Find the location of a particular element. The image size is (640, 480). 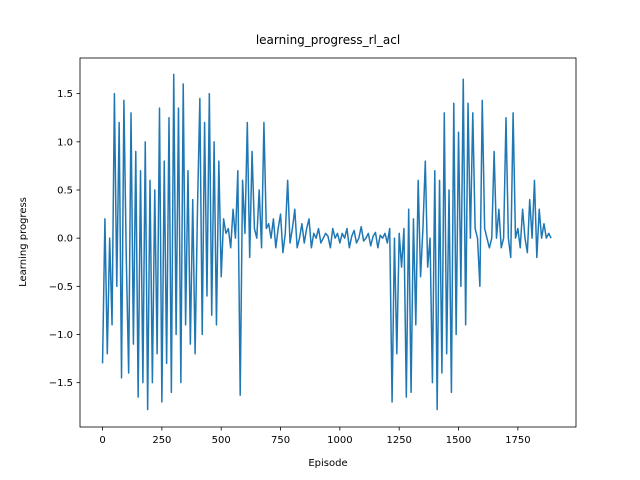

y-axis-label: Learning progress is located at coordinates (23, 242).